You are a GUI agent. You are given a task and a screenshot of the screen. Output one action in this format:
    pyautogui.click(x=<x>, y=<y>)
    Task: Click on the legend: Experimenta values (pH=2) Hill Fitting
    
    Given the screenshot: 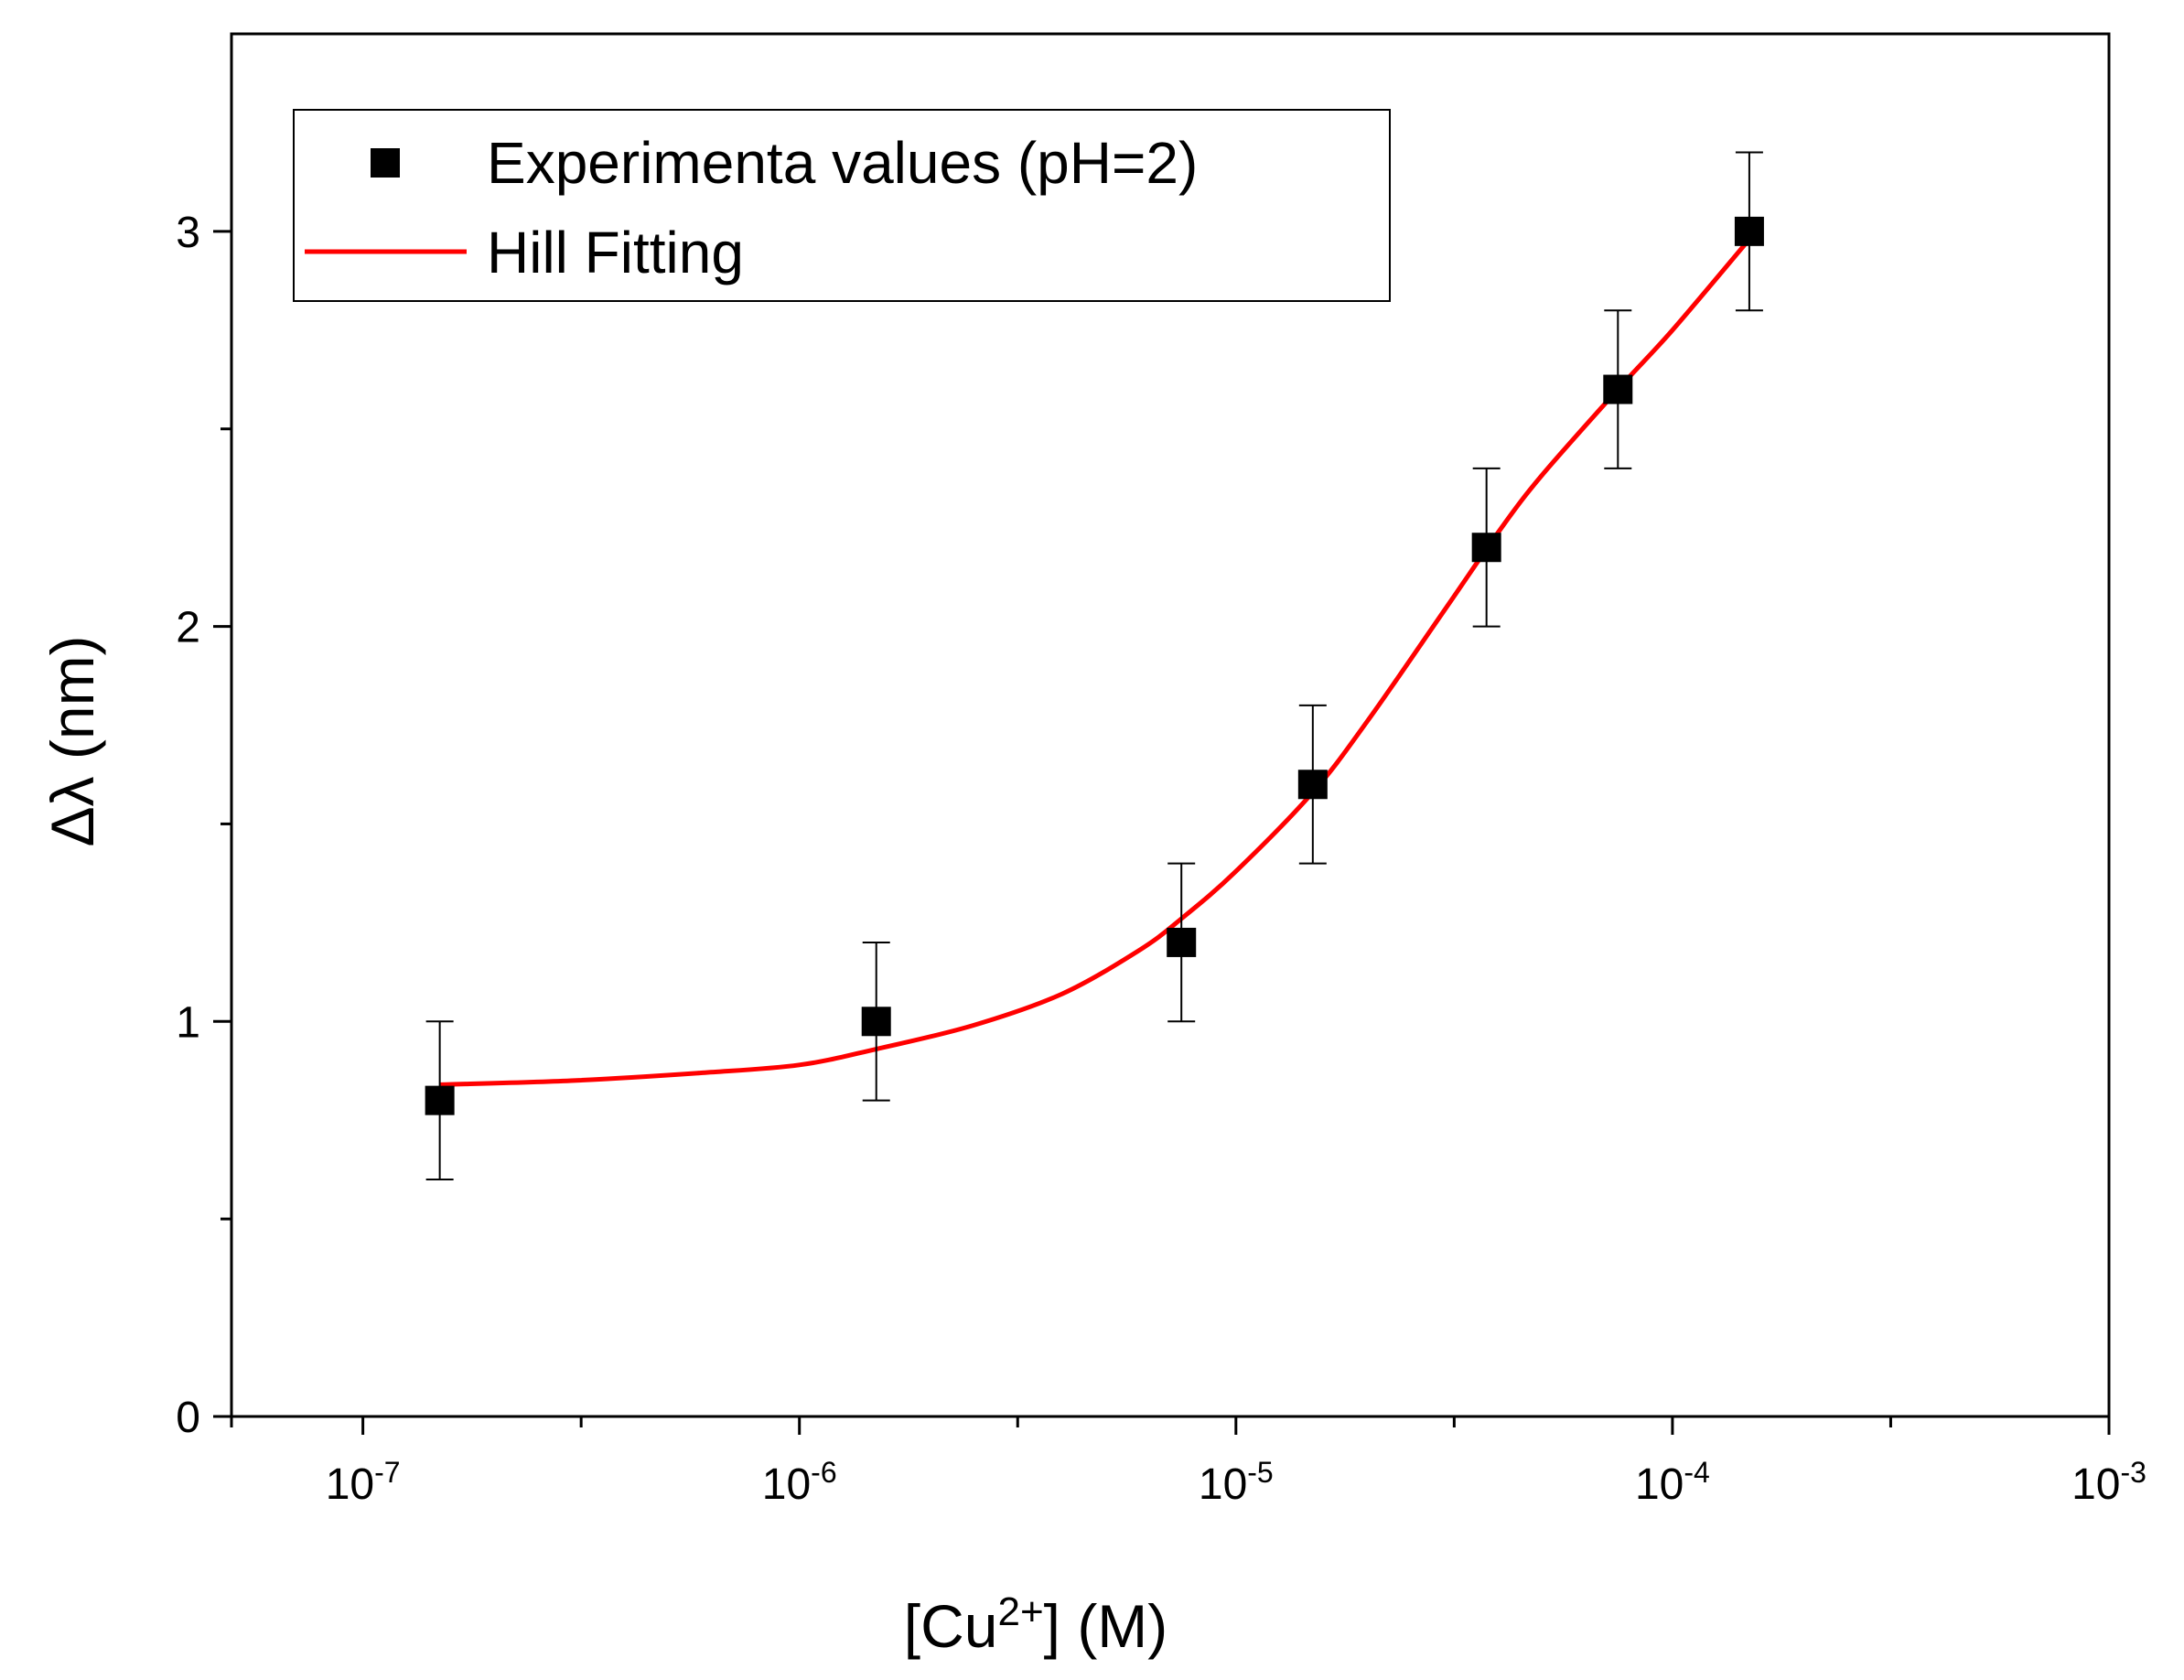 What is the action you would take?
    pyautogui.click(x=842, y=205)
    